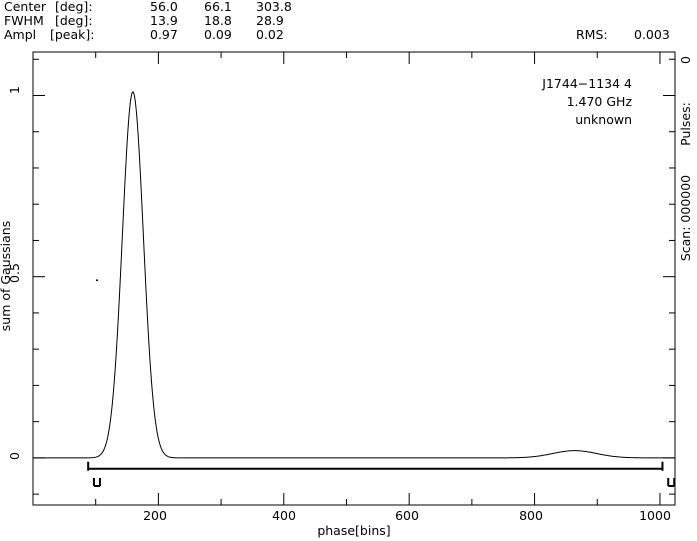  Describe the element at coordinates (74, 7) in the screenshot. I see `center-unit: [deg]:` at that location.